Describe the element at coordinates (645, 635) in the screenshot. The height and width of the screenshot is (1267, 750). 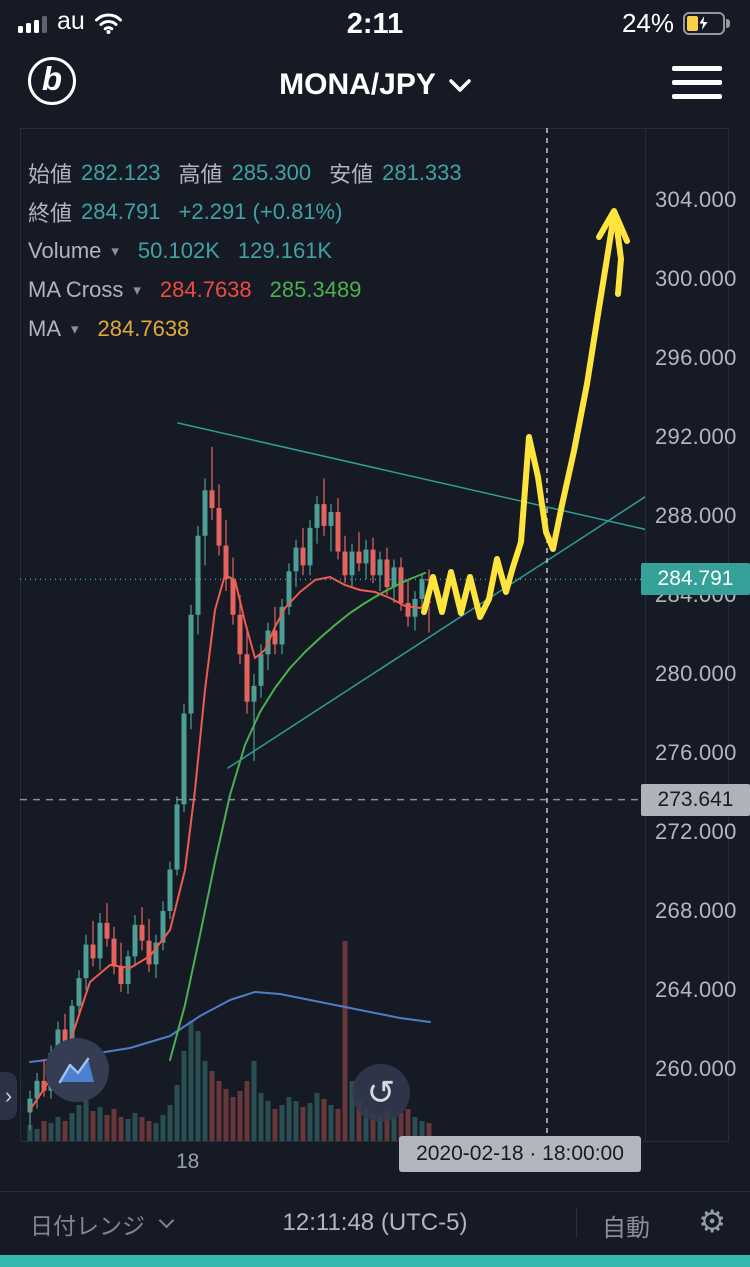
I see `price-axis-separator` at that location.